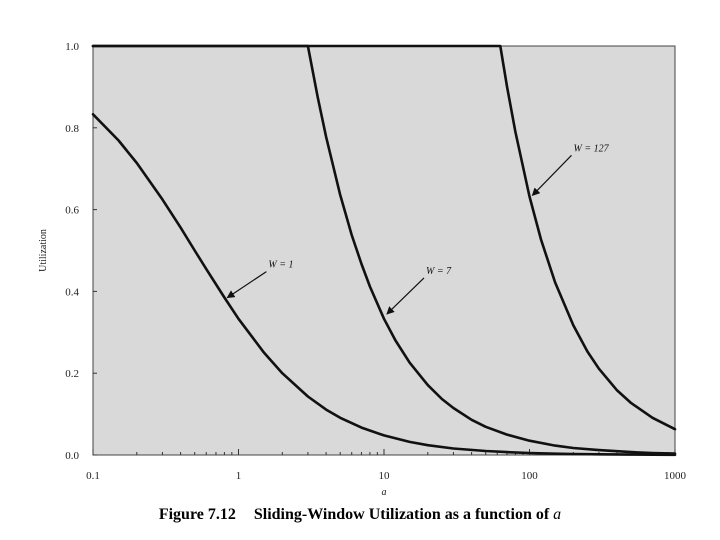 This screenshot has width=720, height=540. What do you see at coordinates (72, 456) in the screenshot?
I see `y-tick-label-0: 0.0` at bounding box center [72, 456].